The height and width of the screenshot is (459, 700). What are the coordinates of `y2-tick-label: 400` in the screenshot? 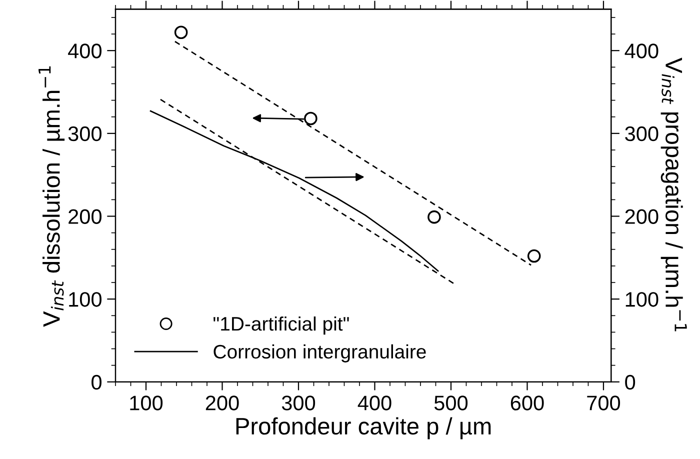 It's located at (641, 51).